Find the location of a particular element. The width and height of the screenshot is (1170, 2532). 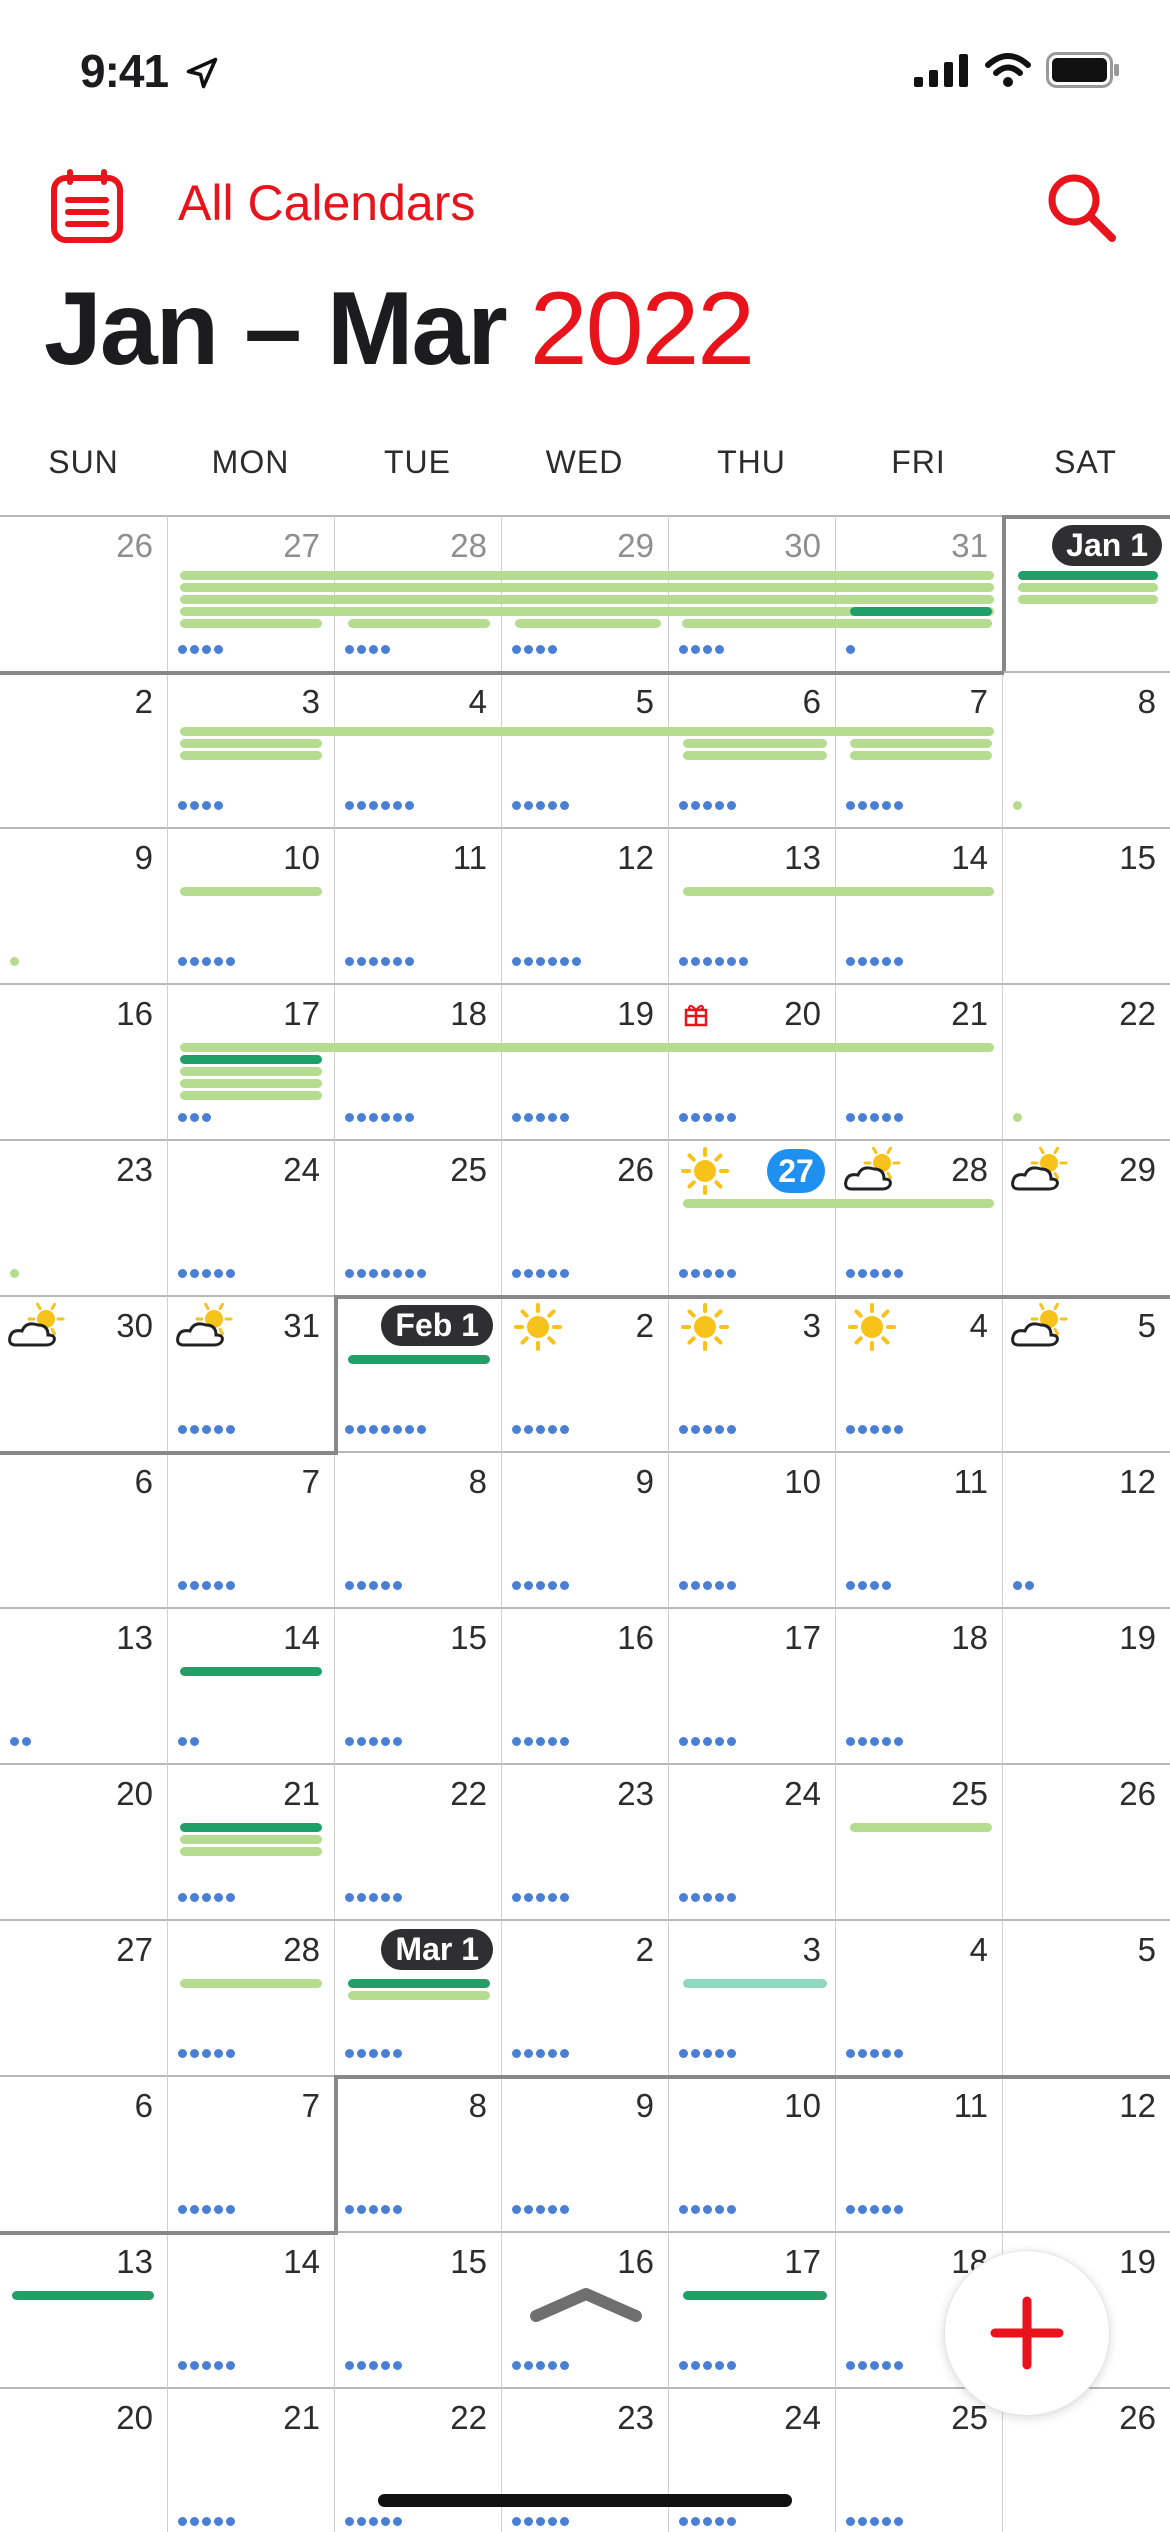

day-cell: 6 is located at coordinates (83, 2153).